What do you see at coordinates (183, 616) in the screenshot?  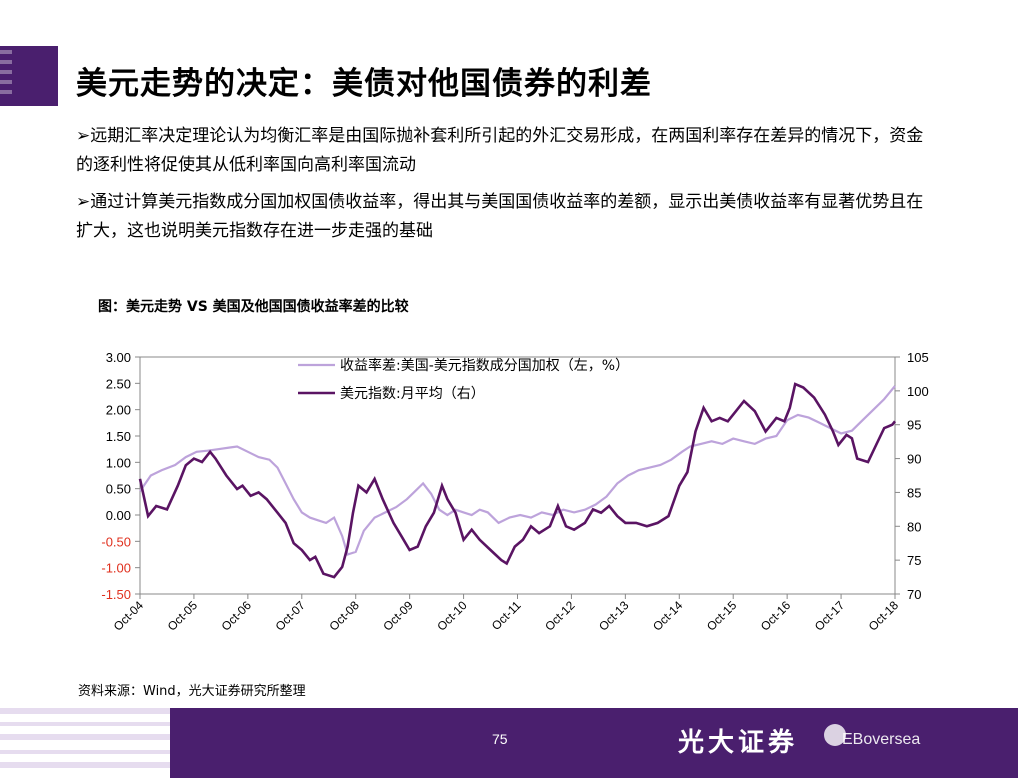 I see `x-tick-label: Oct-05` at bounding box center [183, 616].